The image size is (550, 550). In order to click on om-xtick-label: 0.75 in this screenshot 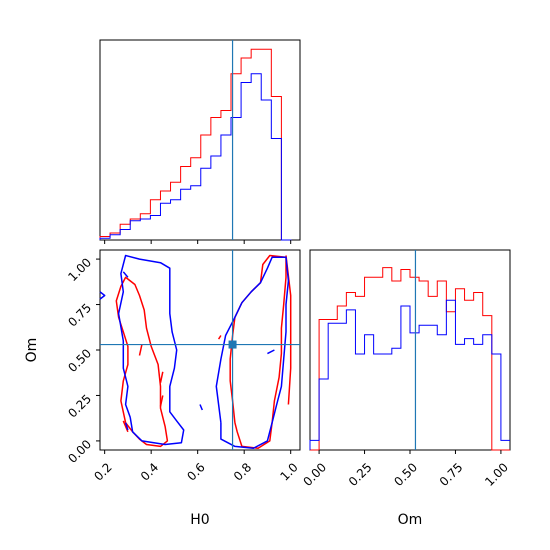, I will do `click(451, 474)`.